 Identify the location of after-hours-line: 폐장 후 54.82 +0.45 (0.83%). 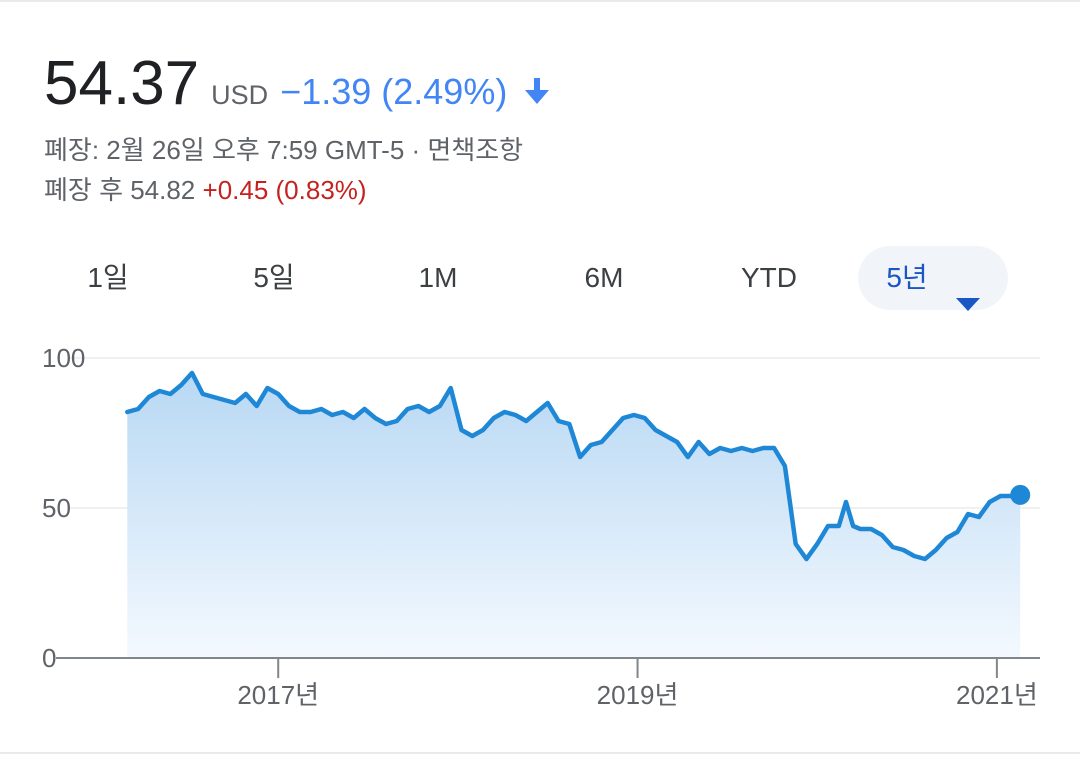
(205, 188).